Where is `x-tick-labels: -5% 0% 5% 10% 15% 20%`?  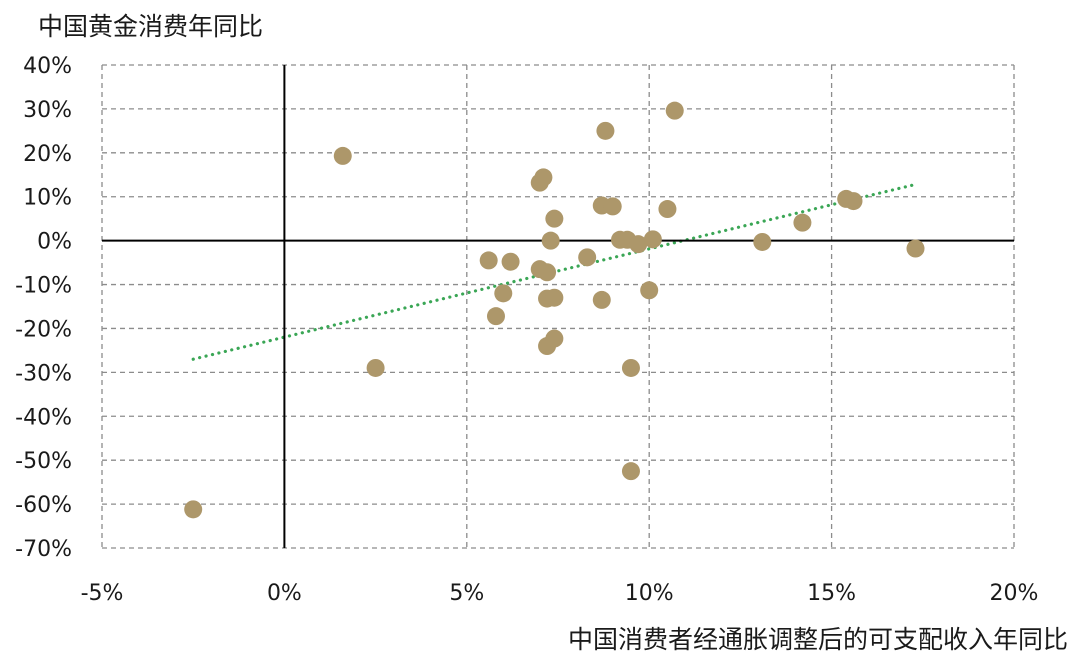
x-tick-labels: -5% 0% 5% 10% 15% 20% is located at coordinates (560, 593).